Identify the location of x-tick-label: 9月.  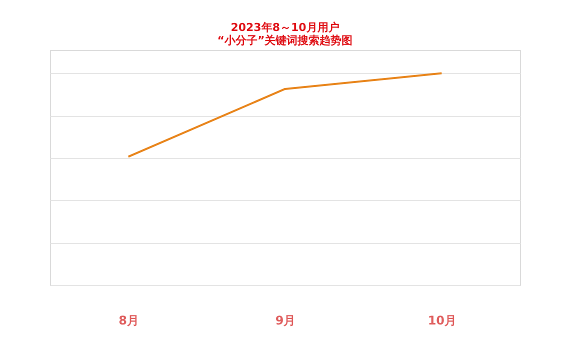
(285, 321).